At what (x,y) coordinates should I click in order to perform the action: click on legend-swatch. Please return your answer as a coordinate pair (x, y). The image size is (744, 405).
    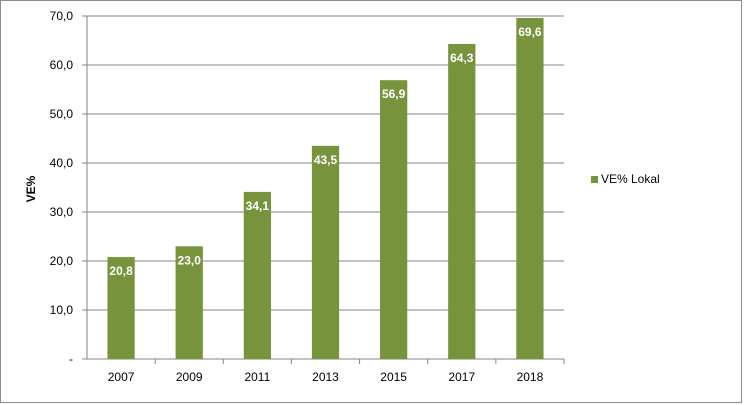
    Looking at the image, I should click on (594, 179).